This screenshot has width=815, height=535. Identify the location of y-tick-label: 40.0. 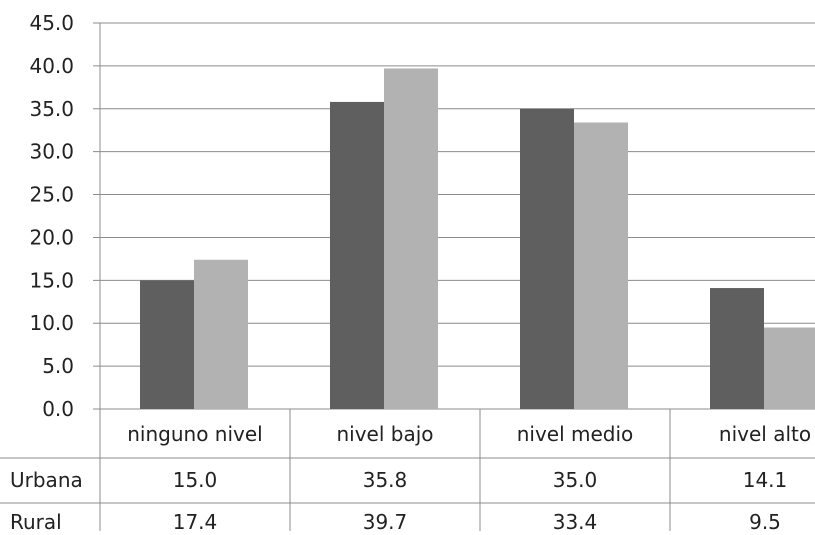
(51, 66).